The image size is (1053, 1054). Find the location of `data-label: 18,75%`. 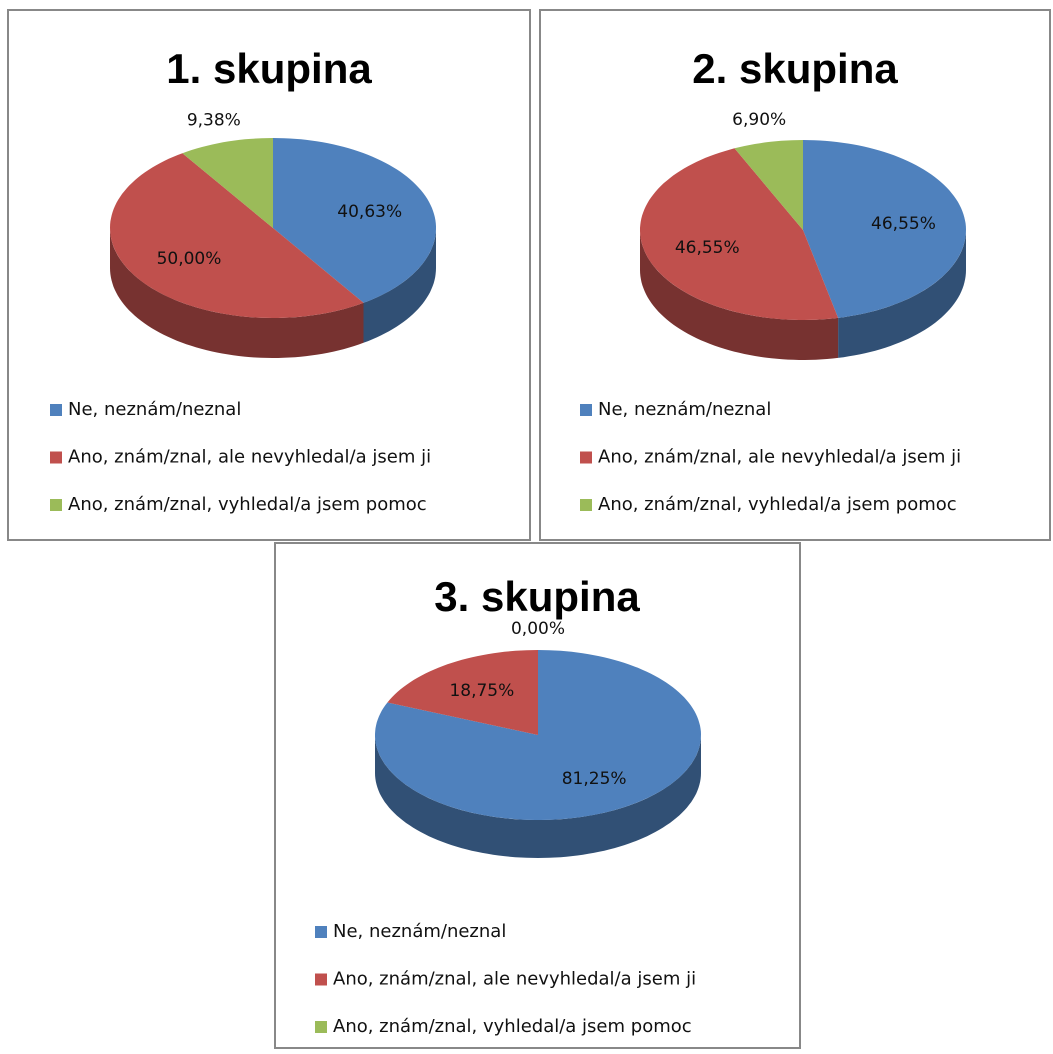

data-label: 18,75% is located at coordinates (481, 691).